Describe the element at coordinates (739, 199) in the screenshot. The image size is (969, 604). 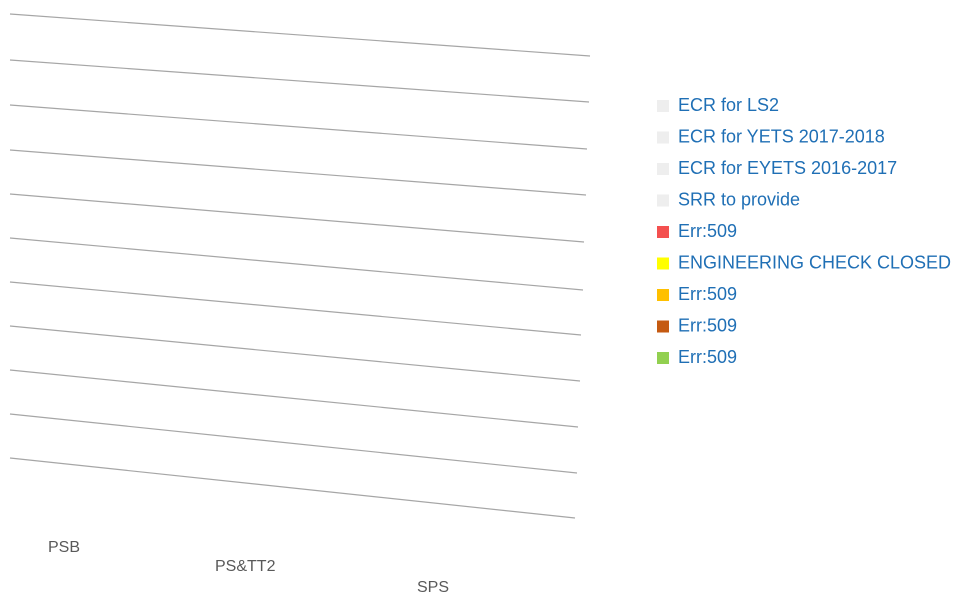
I see `legend-label: SRR to provide` at that location.